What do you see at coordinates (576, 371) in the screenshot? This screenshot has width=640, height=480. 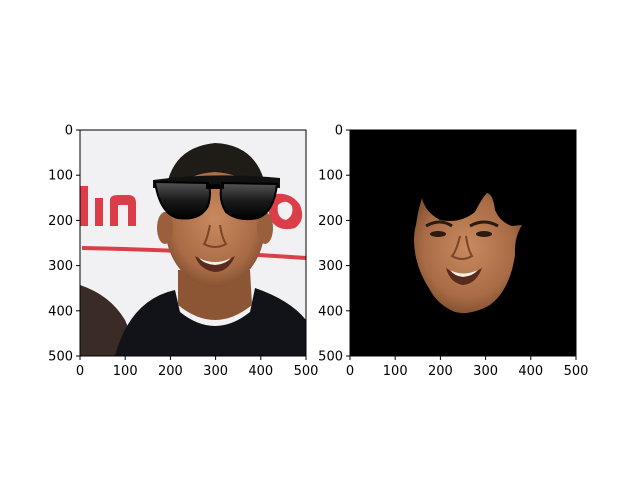 I see `right-xtick-label: 500` at bounding box center [576, 371].